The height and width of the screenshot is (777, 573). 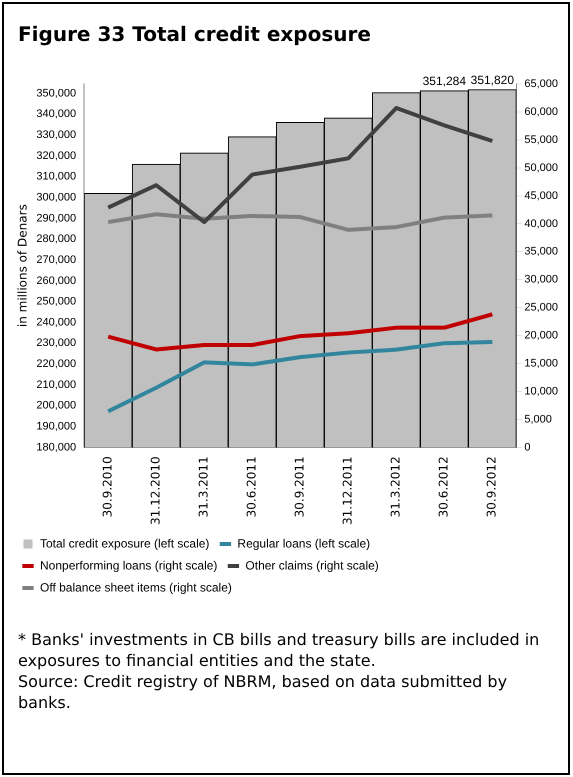 I want to click on y2-tick-label: 45,000, so click(x=541, y=196).